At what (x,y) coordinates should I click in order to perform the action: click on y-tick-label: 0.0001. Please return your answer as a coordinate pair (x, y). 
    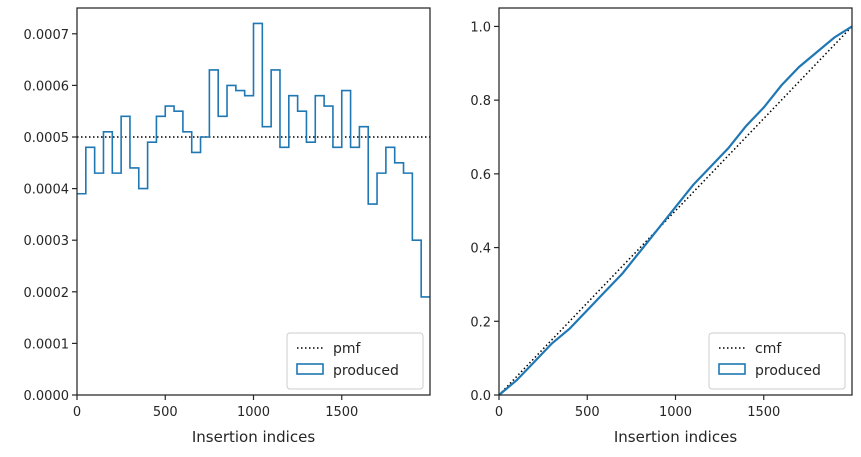
    Looking at the image, I should click on (47, 344).